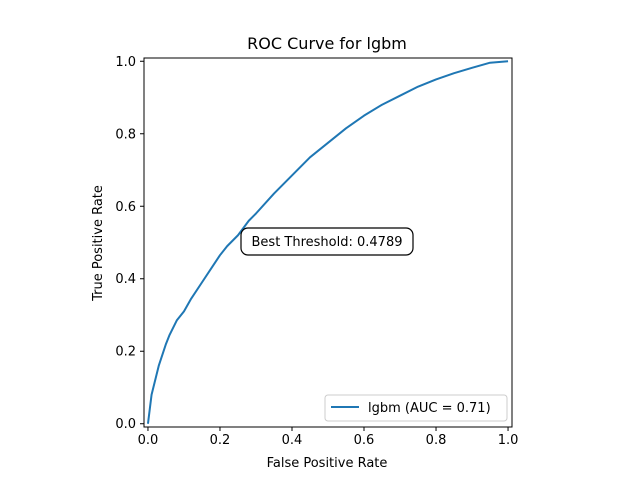 The height and width of the screenshot is (480, 640). I want to click on y-tick-label: 0.4, so click(125, 279).